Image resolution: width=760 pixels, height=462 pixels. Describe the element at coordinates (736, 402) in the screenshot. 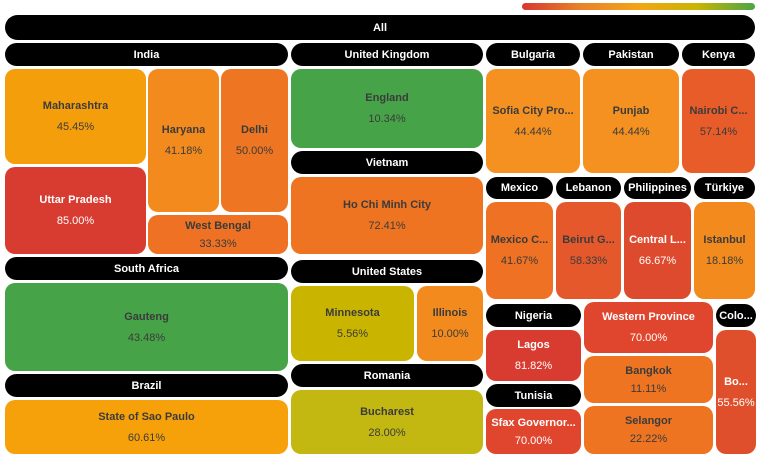

I see `tile-value: 55.56%` at that location.